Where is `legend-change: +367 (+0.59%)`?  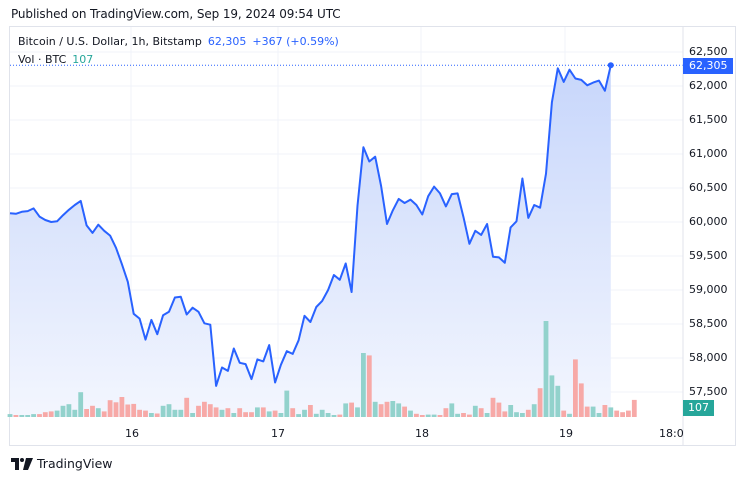
legend-change: +367 (+0.59%) is located at coordinates (295, 41).